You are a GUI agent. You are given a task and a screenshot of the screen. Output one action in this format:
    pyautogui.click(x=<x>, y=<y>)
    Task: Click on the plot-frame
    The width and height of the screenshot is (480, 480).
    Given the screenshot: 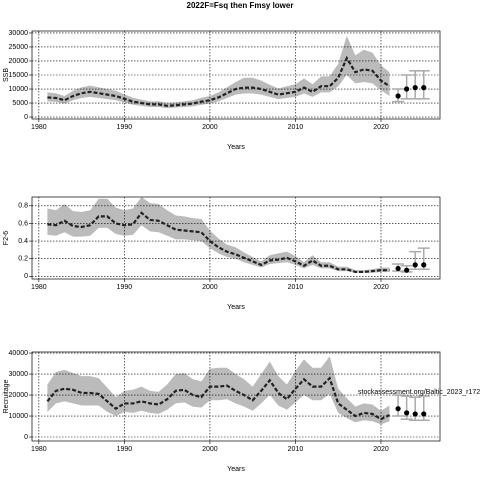 What is the action you would take?
    pyautogui.click(x=236, y=238)
    